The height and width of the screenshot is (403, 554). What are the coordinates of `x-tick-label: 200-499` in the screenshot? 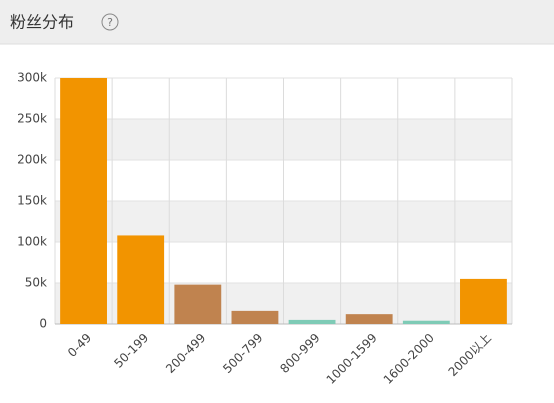 It's located at (185, 353).